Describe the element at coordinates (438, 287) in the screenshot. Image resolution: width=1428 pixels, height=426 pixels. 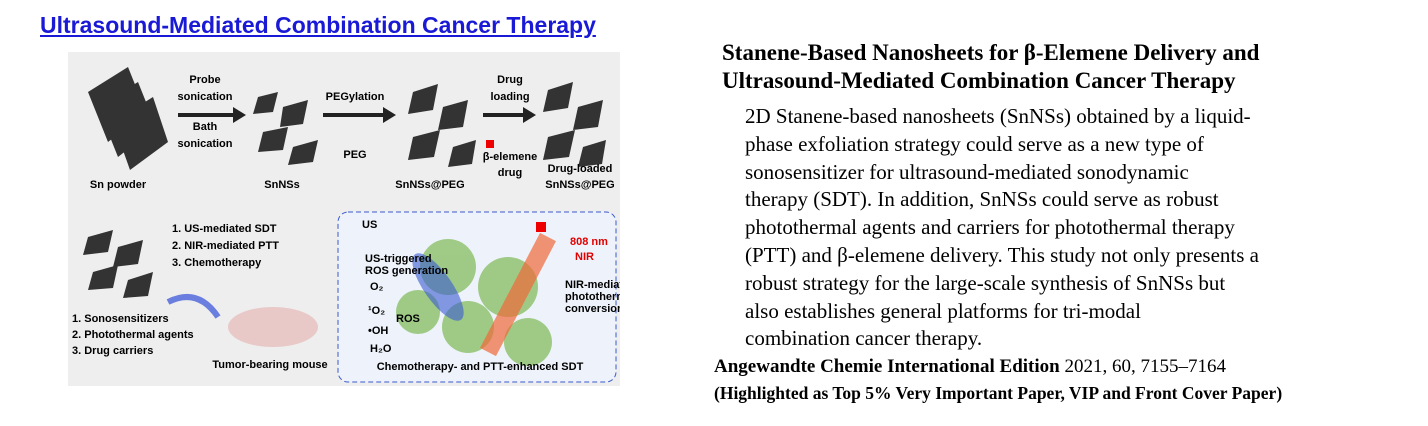
I see `us-wave` at that location.